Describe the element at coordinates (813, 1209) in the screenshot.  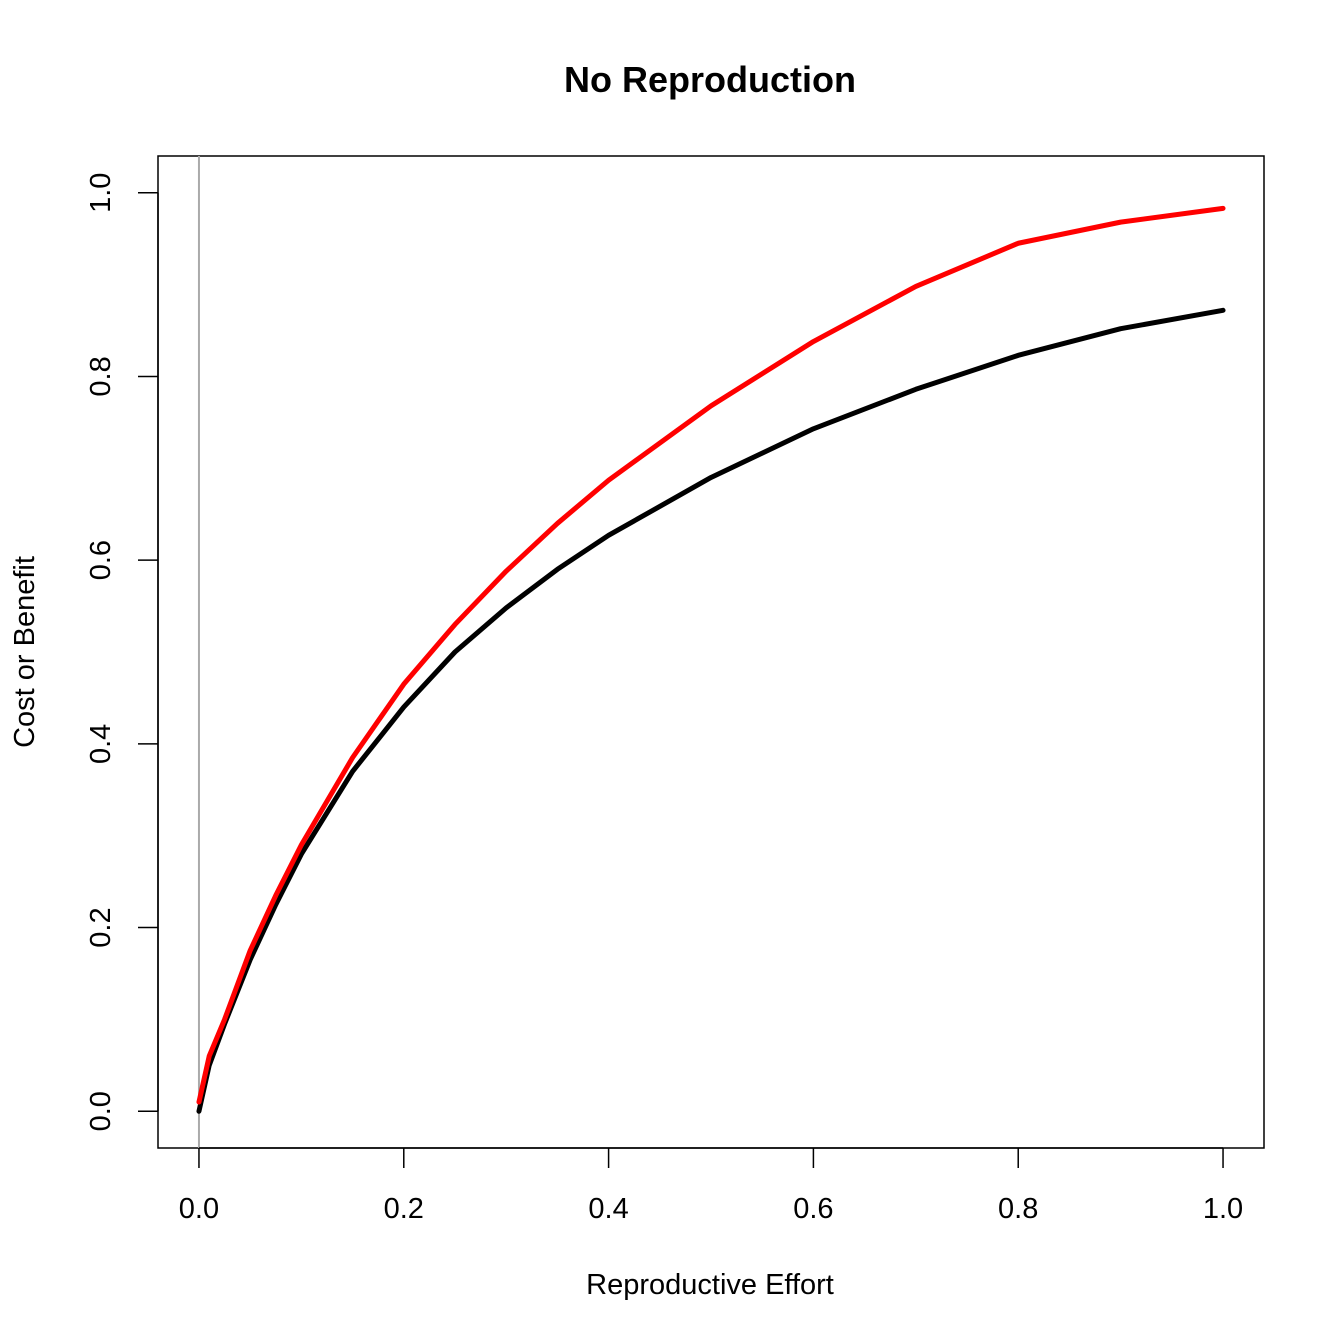
I see `x-tick-label: 0.6` at that location.